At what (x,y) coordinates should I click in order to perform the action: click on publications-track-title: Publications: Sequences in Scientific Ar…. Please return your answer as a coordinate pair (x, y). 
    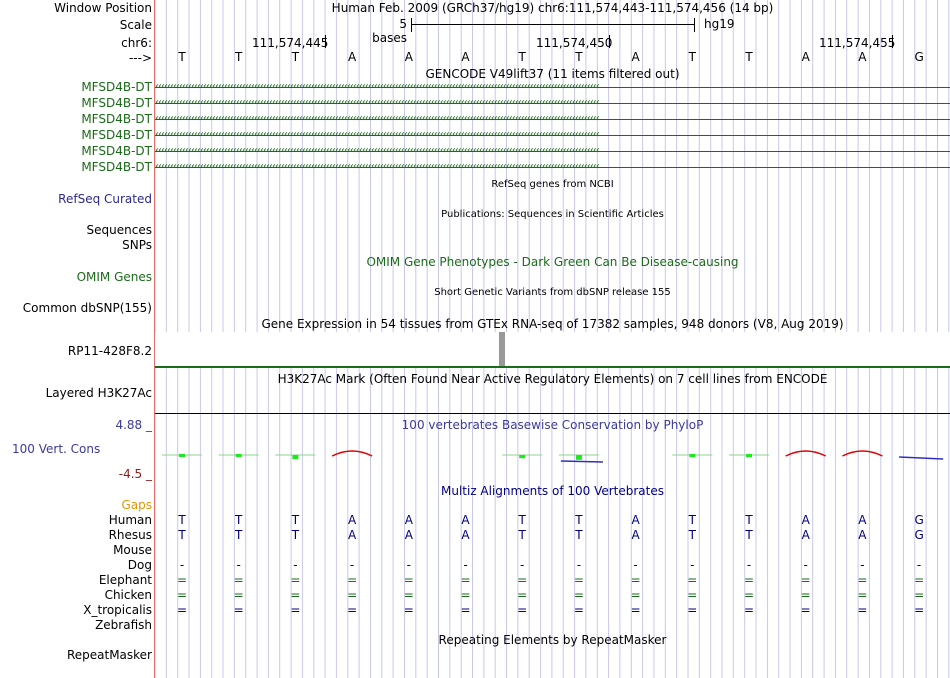
    Looking at the image, I should click on (552, 214).